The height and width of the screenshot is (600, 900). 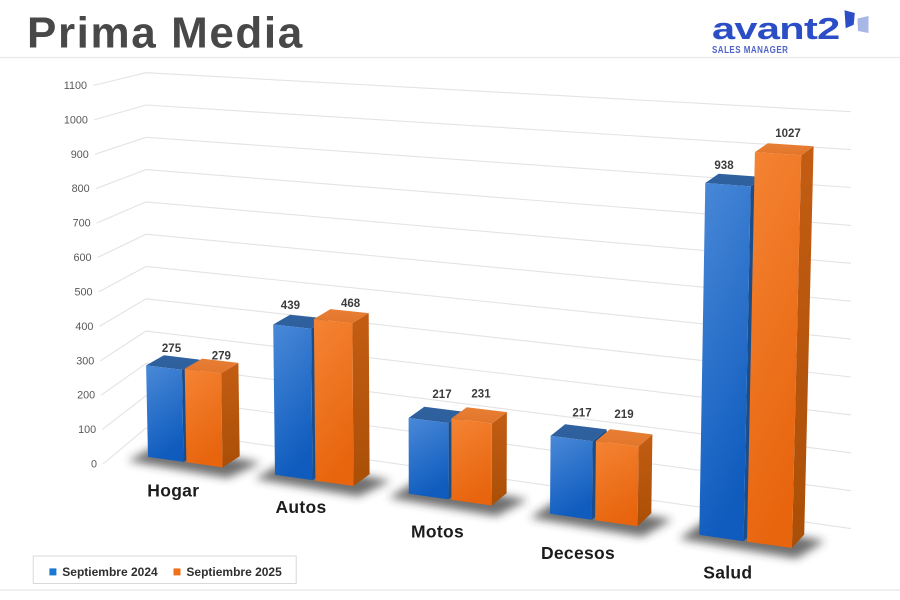 What do you see at coordinates (623, 415) in the screenshot?
I see `svg-text: 219` at bounding box center [623, 415].